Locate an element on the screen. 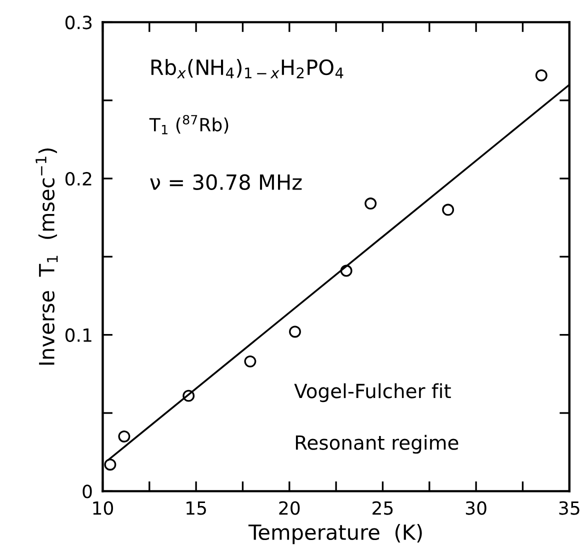 The image size is (587, 555). annotation: T$_{1}$ ($^{87}$Rb) is located at coordinates (188, 124).